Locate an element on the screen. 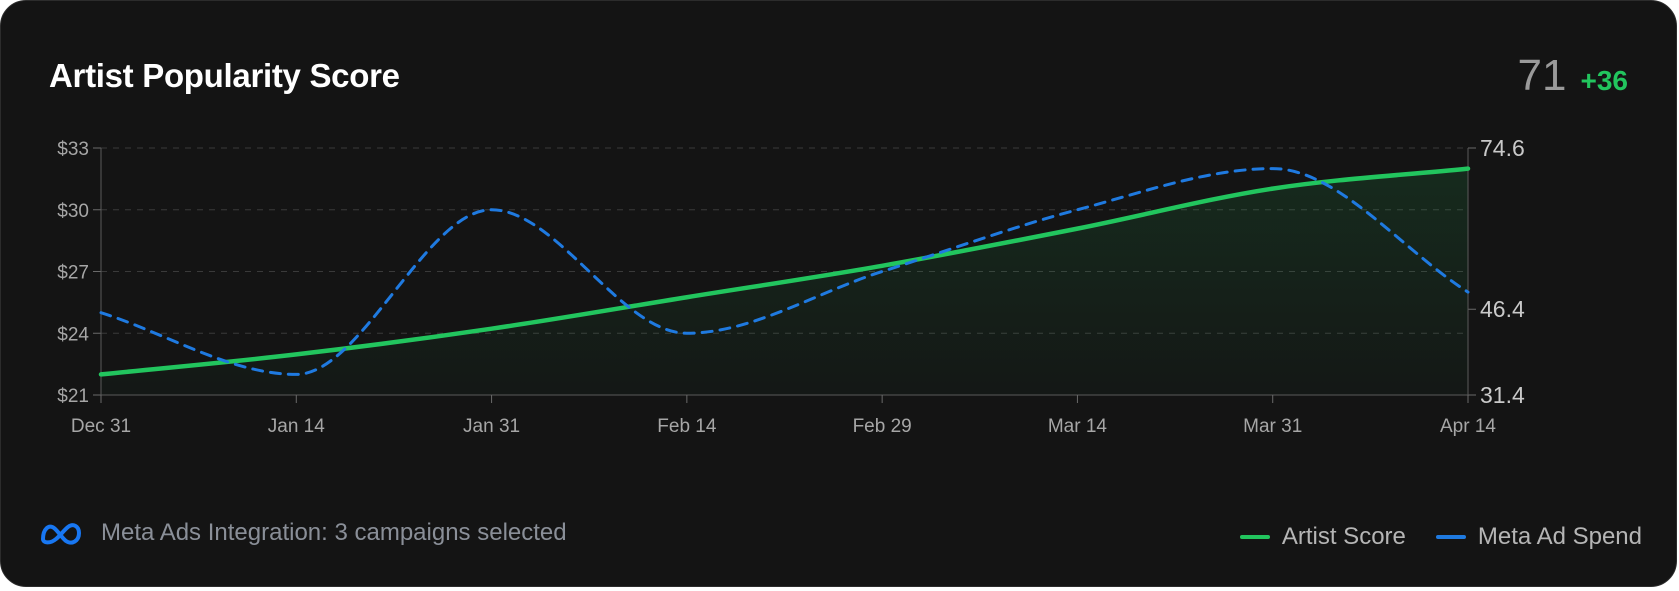  legend-label-meta-ad-spend: Meta Ad Spend is located at coordinates (1559, 536).